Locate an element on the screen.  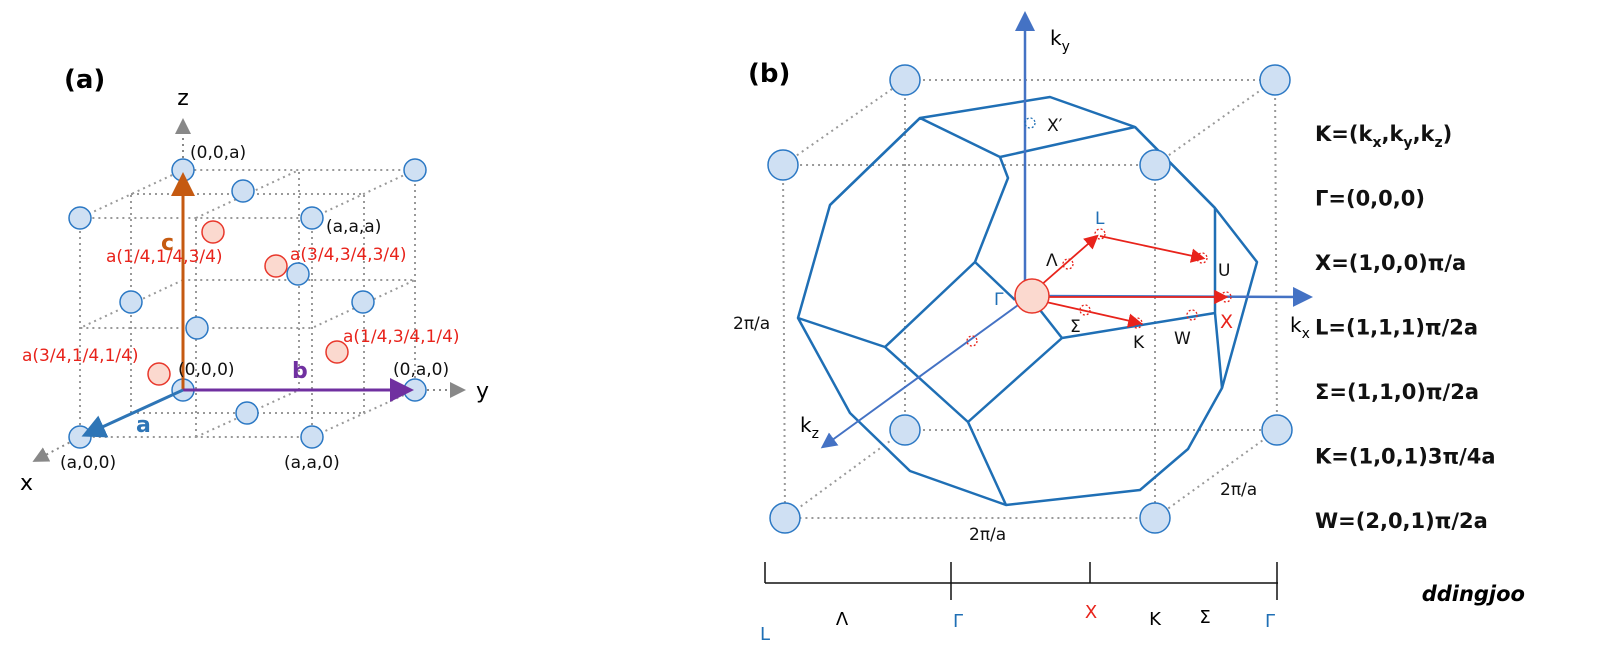
subscript: x is located at coordinates (1376, 143).